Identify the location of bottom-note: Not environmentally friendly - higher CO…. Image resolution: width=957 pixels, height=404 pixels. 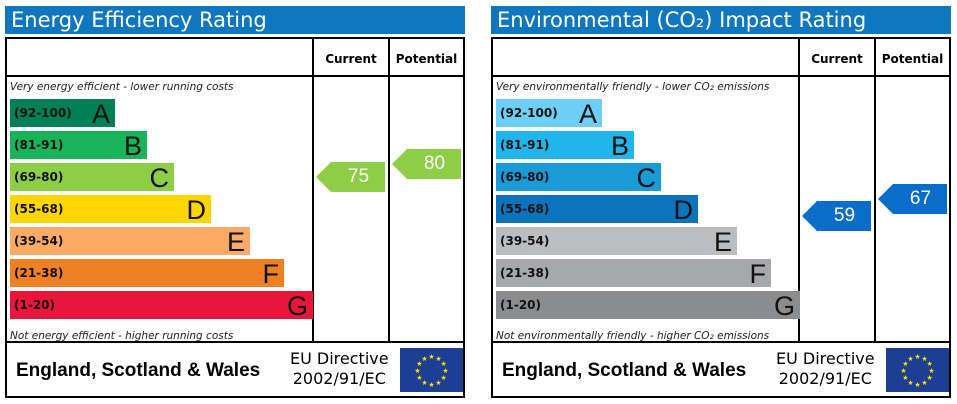
(633, 336).